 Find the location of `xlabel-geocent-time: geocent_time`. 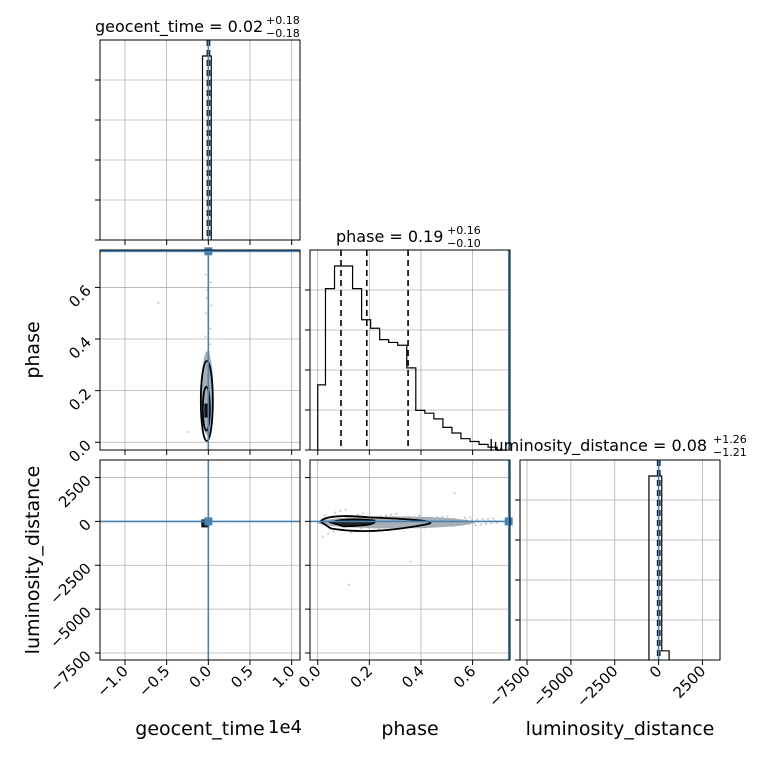

xlabel-geocent-time: geocent_time is located at coordinates (199, 729).